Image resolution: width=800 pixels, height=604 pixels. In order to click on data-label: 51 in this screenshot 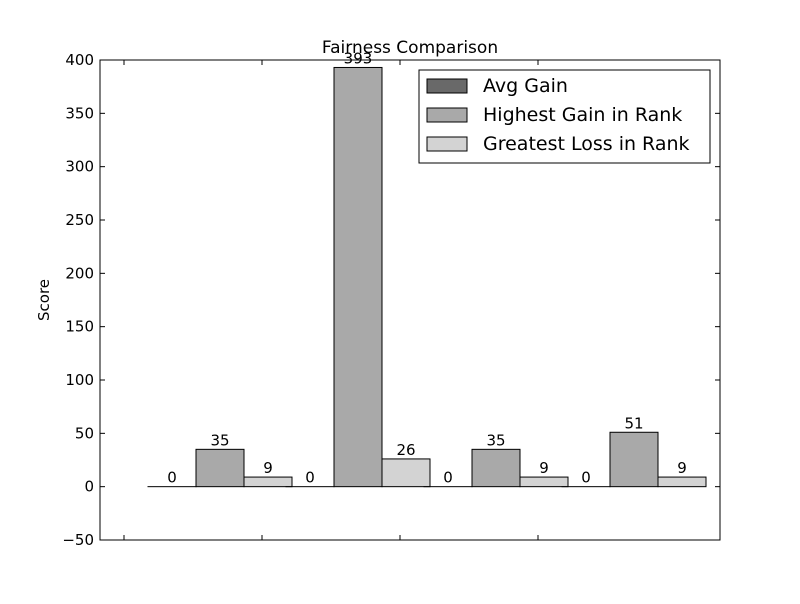, I will do `click(633, 423)`.